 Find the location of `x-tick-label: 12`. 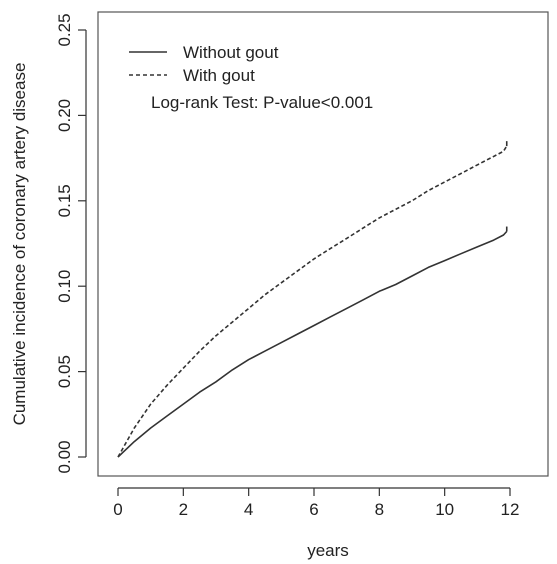

x-tick-label: 12 is located at coordinates (510, 509).